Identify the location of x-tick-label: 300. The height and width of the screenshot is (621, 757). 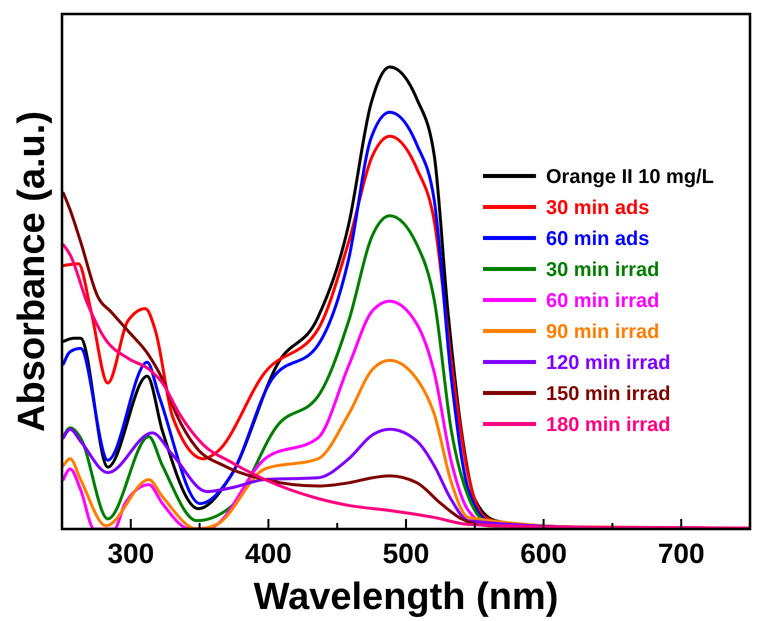
(130, 553).